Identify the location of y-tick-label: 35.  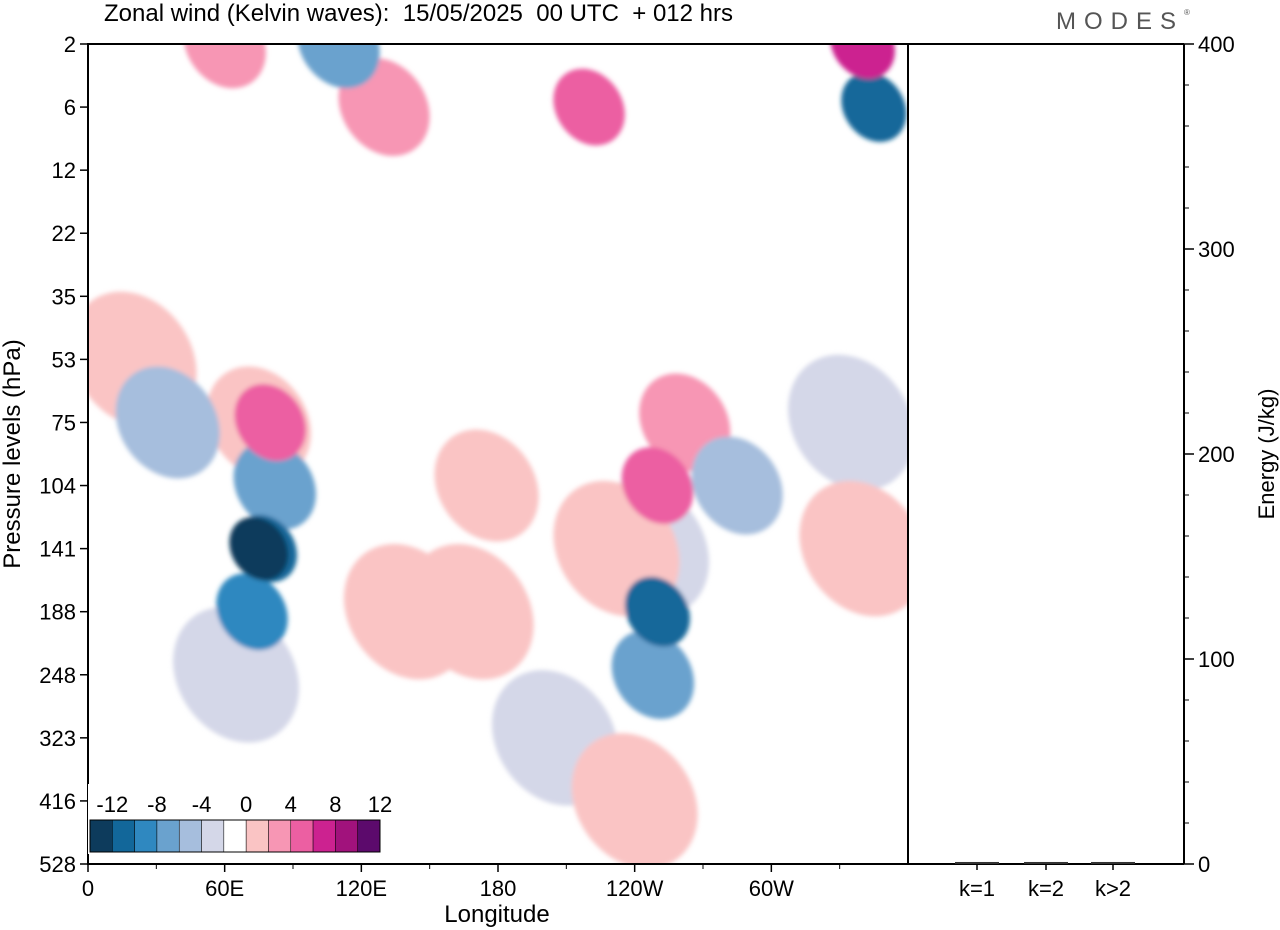
(64, 296).